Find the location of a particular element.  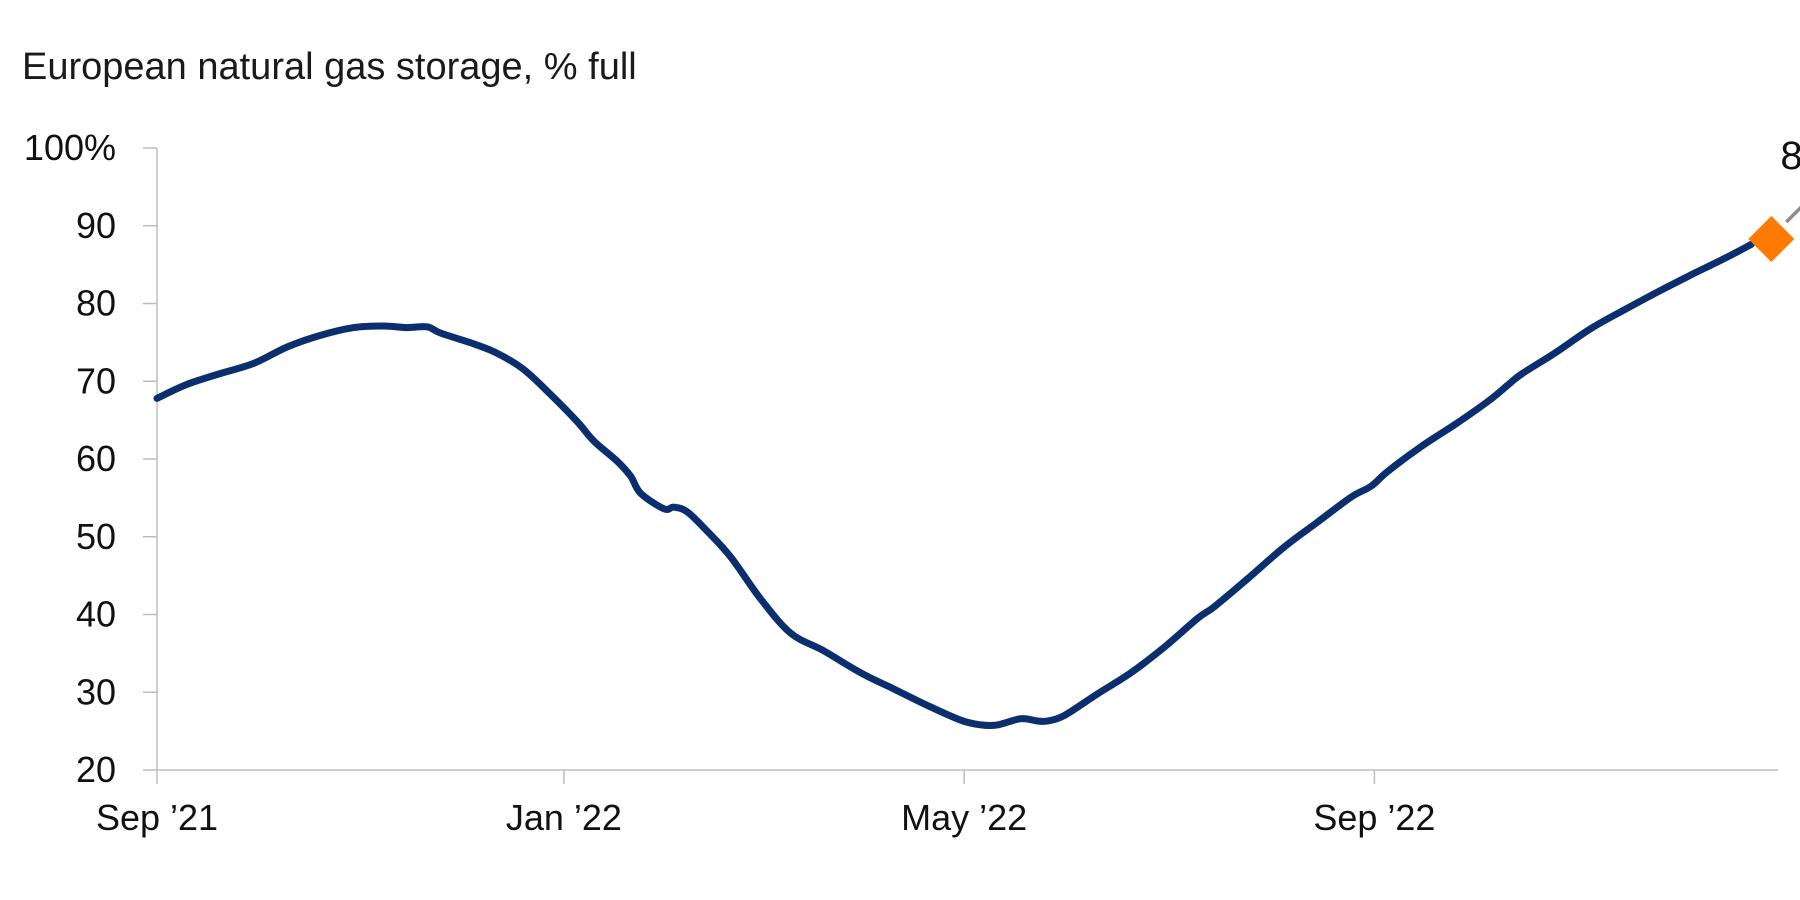

y-tick-label: 20 is located at coordinates (96, 769).